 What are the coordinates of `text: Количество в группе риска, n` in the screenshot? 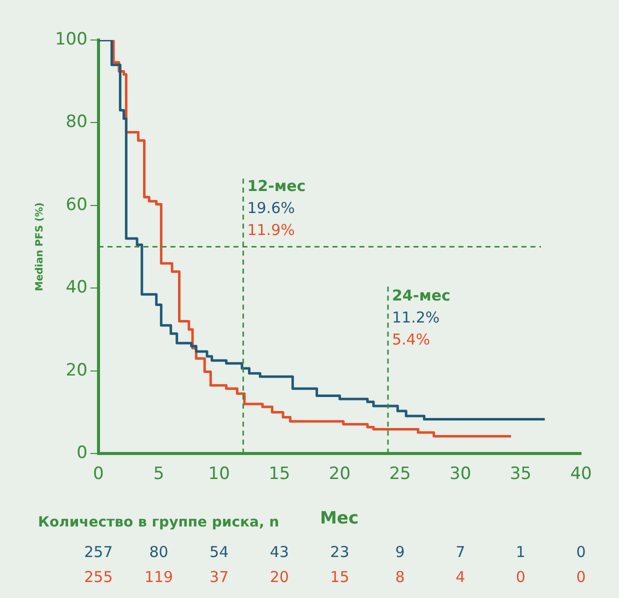 It's located at (159, 522).